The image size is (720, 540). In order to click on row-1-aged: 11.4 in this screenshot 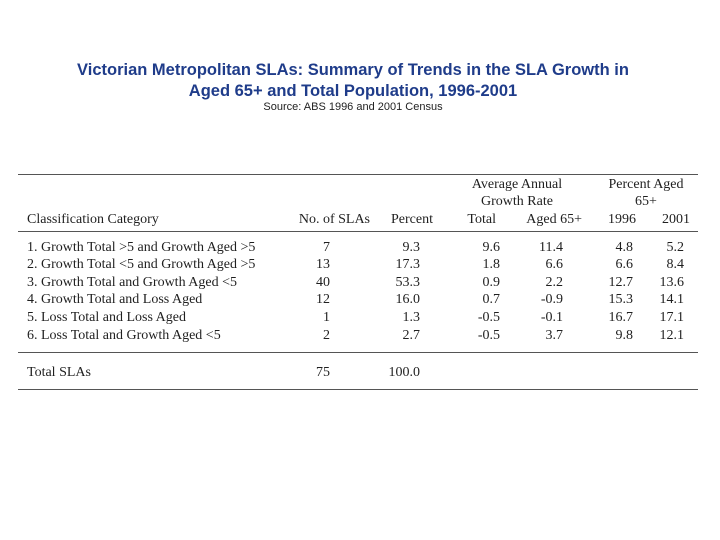, I will do `click(551, 247)`.